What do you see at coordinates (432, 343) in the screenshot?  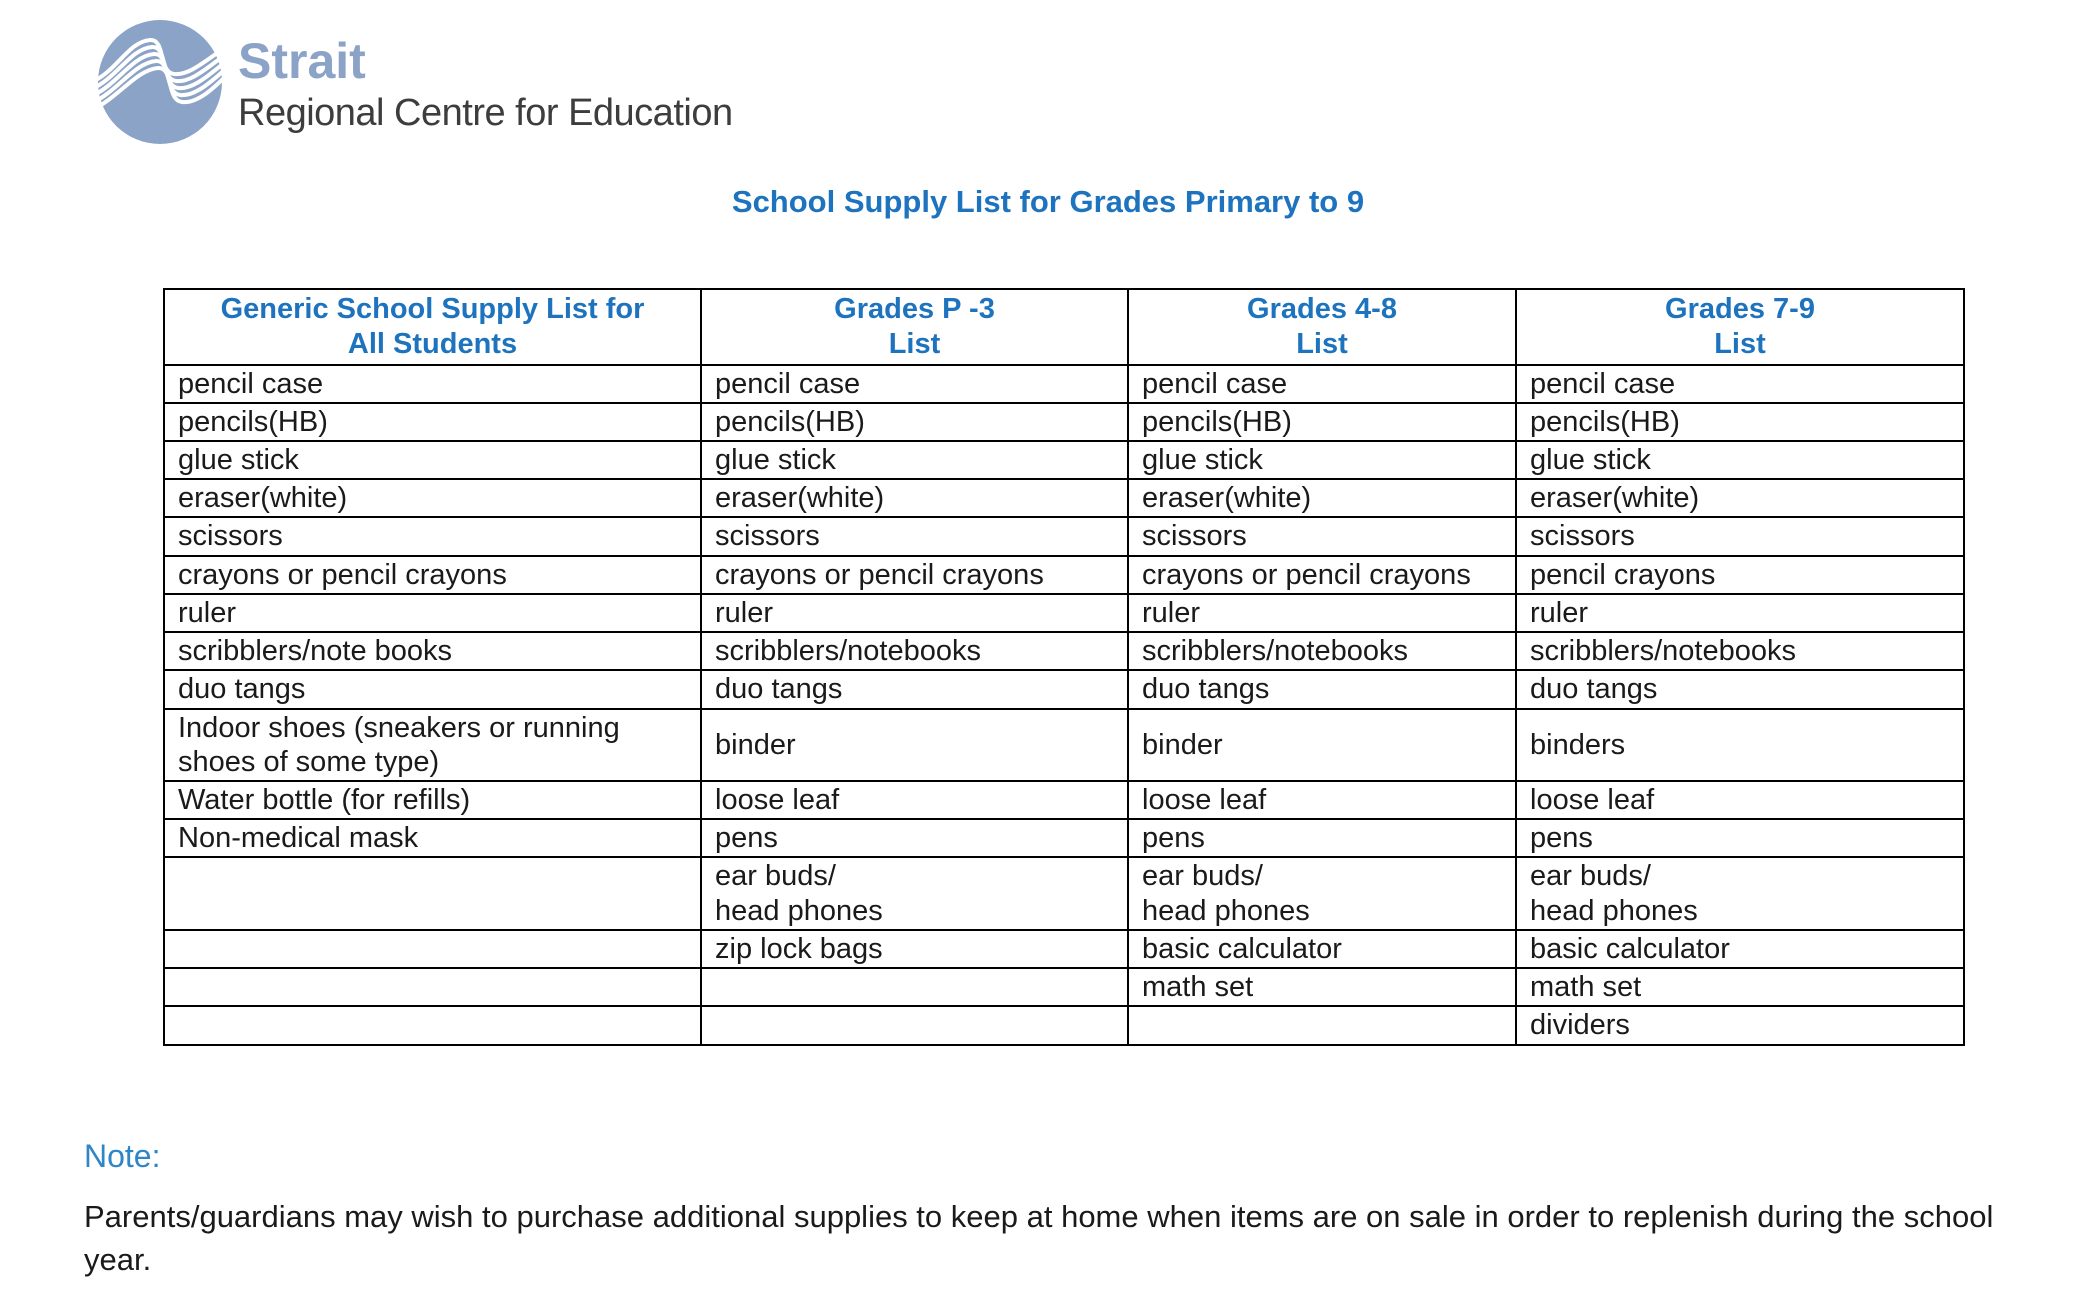 I see `header-line: All Students` at bounding box center [432, 343].